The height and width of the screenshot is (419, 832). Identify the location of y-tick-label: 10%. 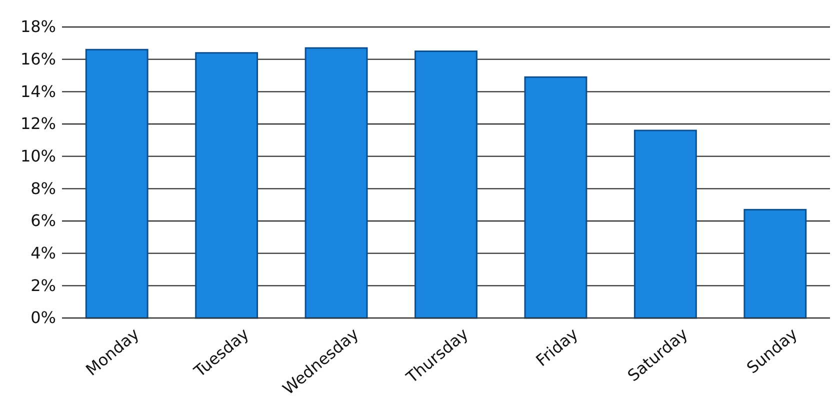
(38, 156).